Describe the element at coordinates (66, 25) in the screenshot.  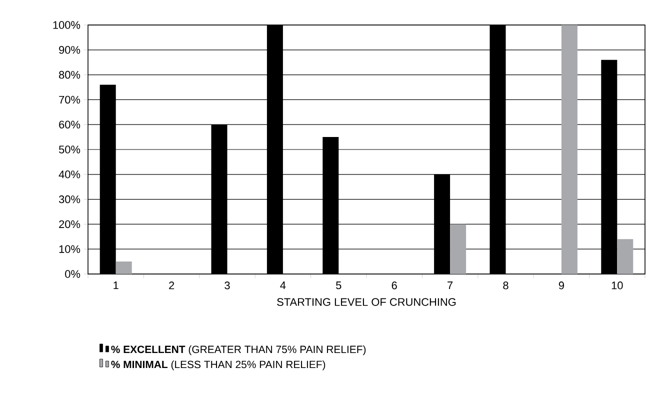
I see `y-tick-label: 100%` at that location.